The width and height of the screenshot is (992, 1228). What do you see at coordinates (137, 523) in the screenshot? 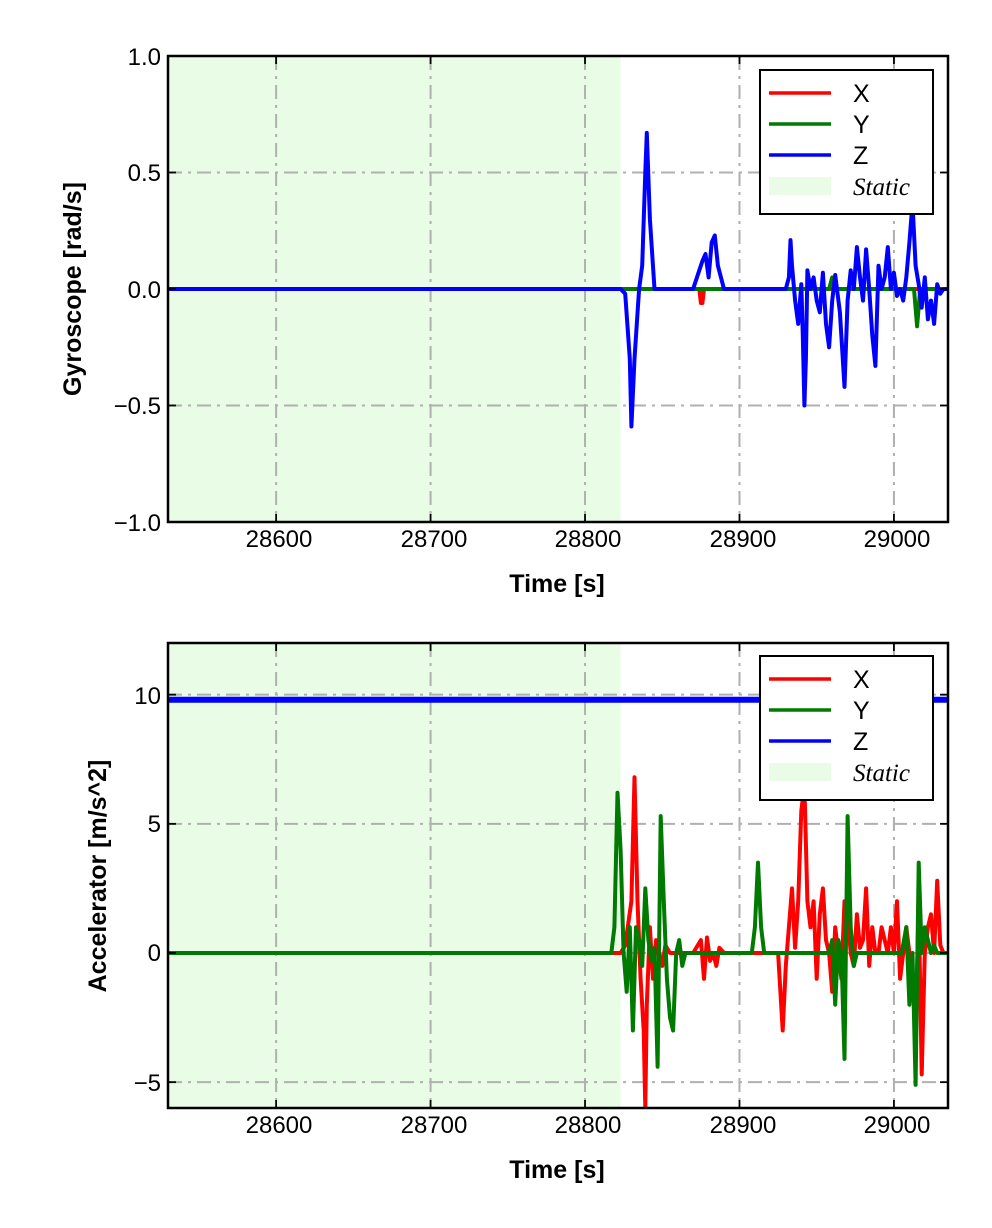
I see `ytick-label: −1.0` at bounding box center [137, 523].